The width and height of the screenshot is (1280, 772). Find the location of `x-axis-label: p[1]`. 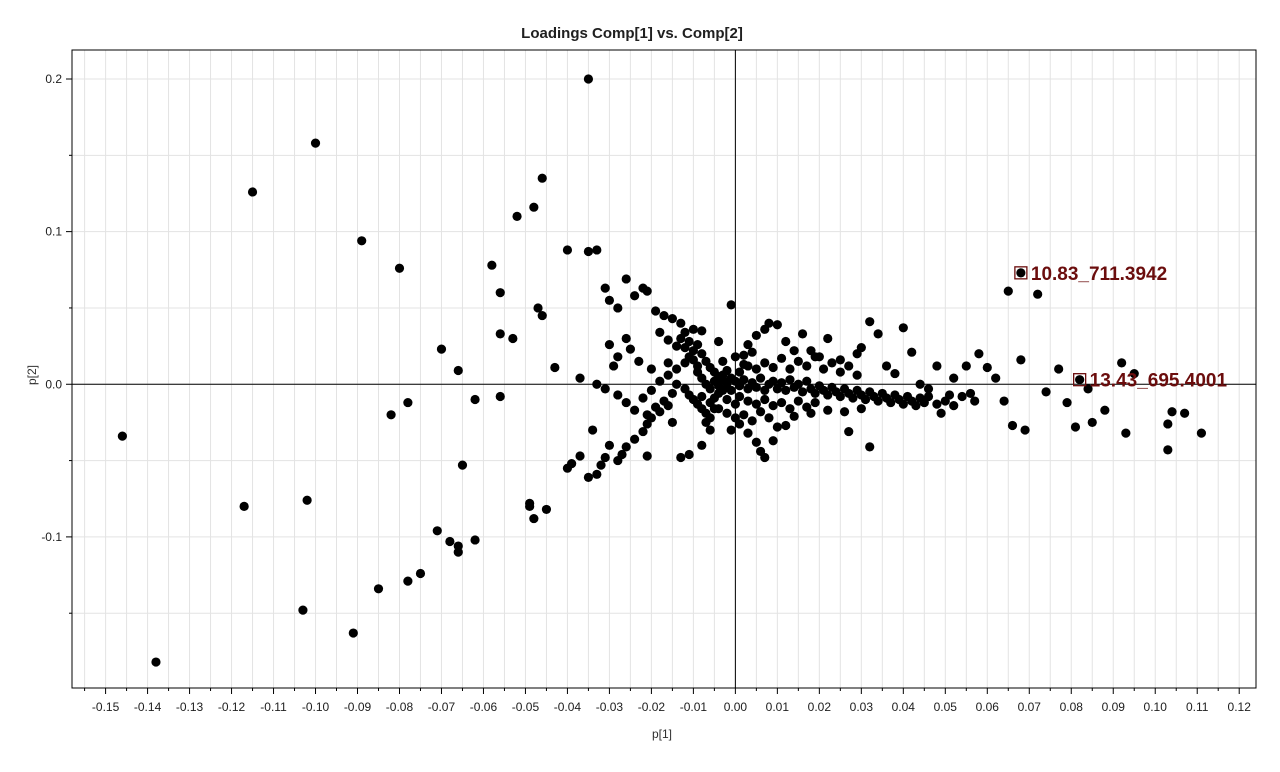

x-axis-label: p[1] is located at coordinates (662, 734).